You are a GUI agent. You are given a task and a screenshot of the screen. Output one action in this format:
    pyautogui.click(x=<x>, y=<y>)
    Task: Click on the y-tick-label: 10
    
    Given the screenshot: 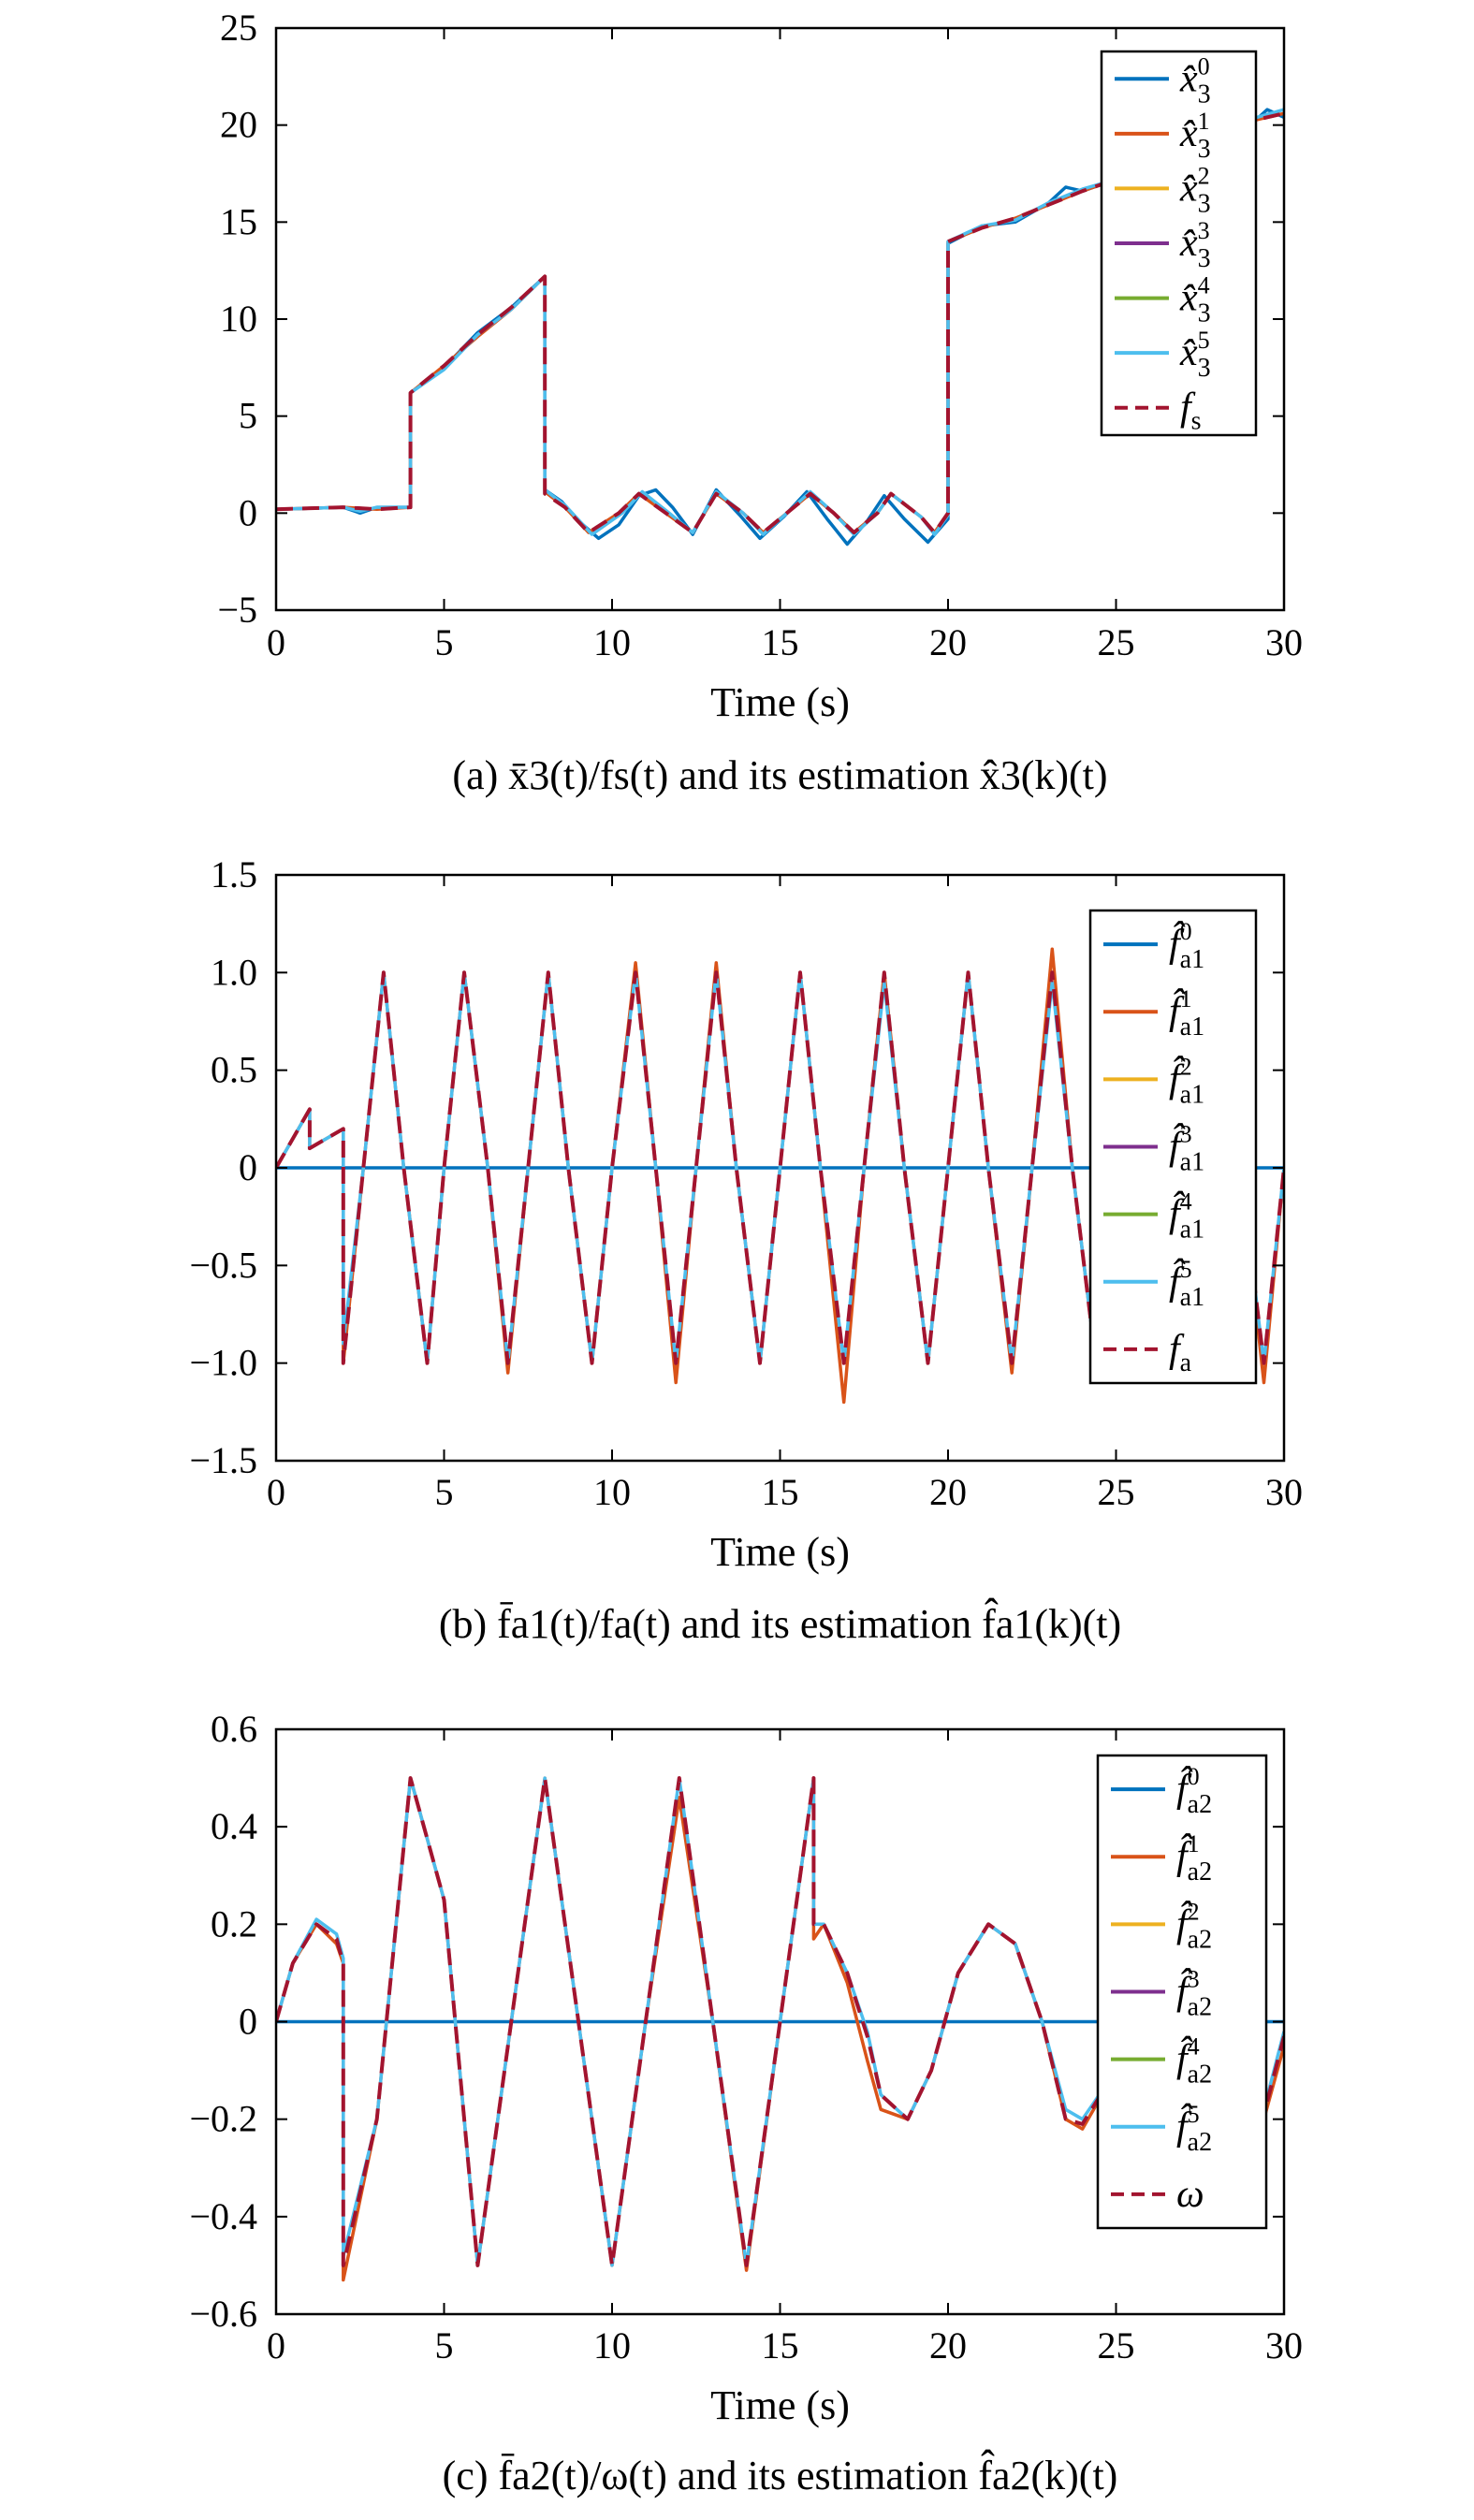 What is the action you would take?
    pyautogui.click(x=238, y=319)
    